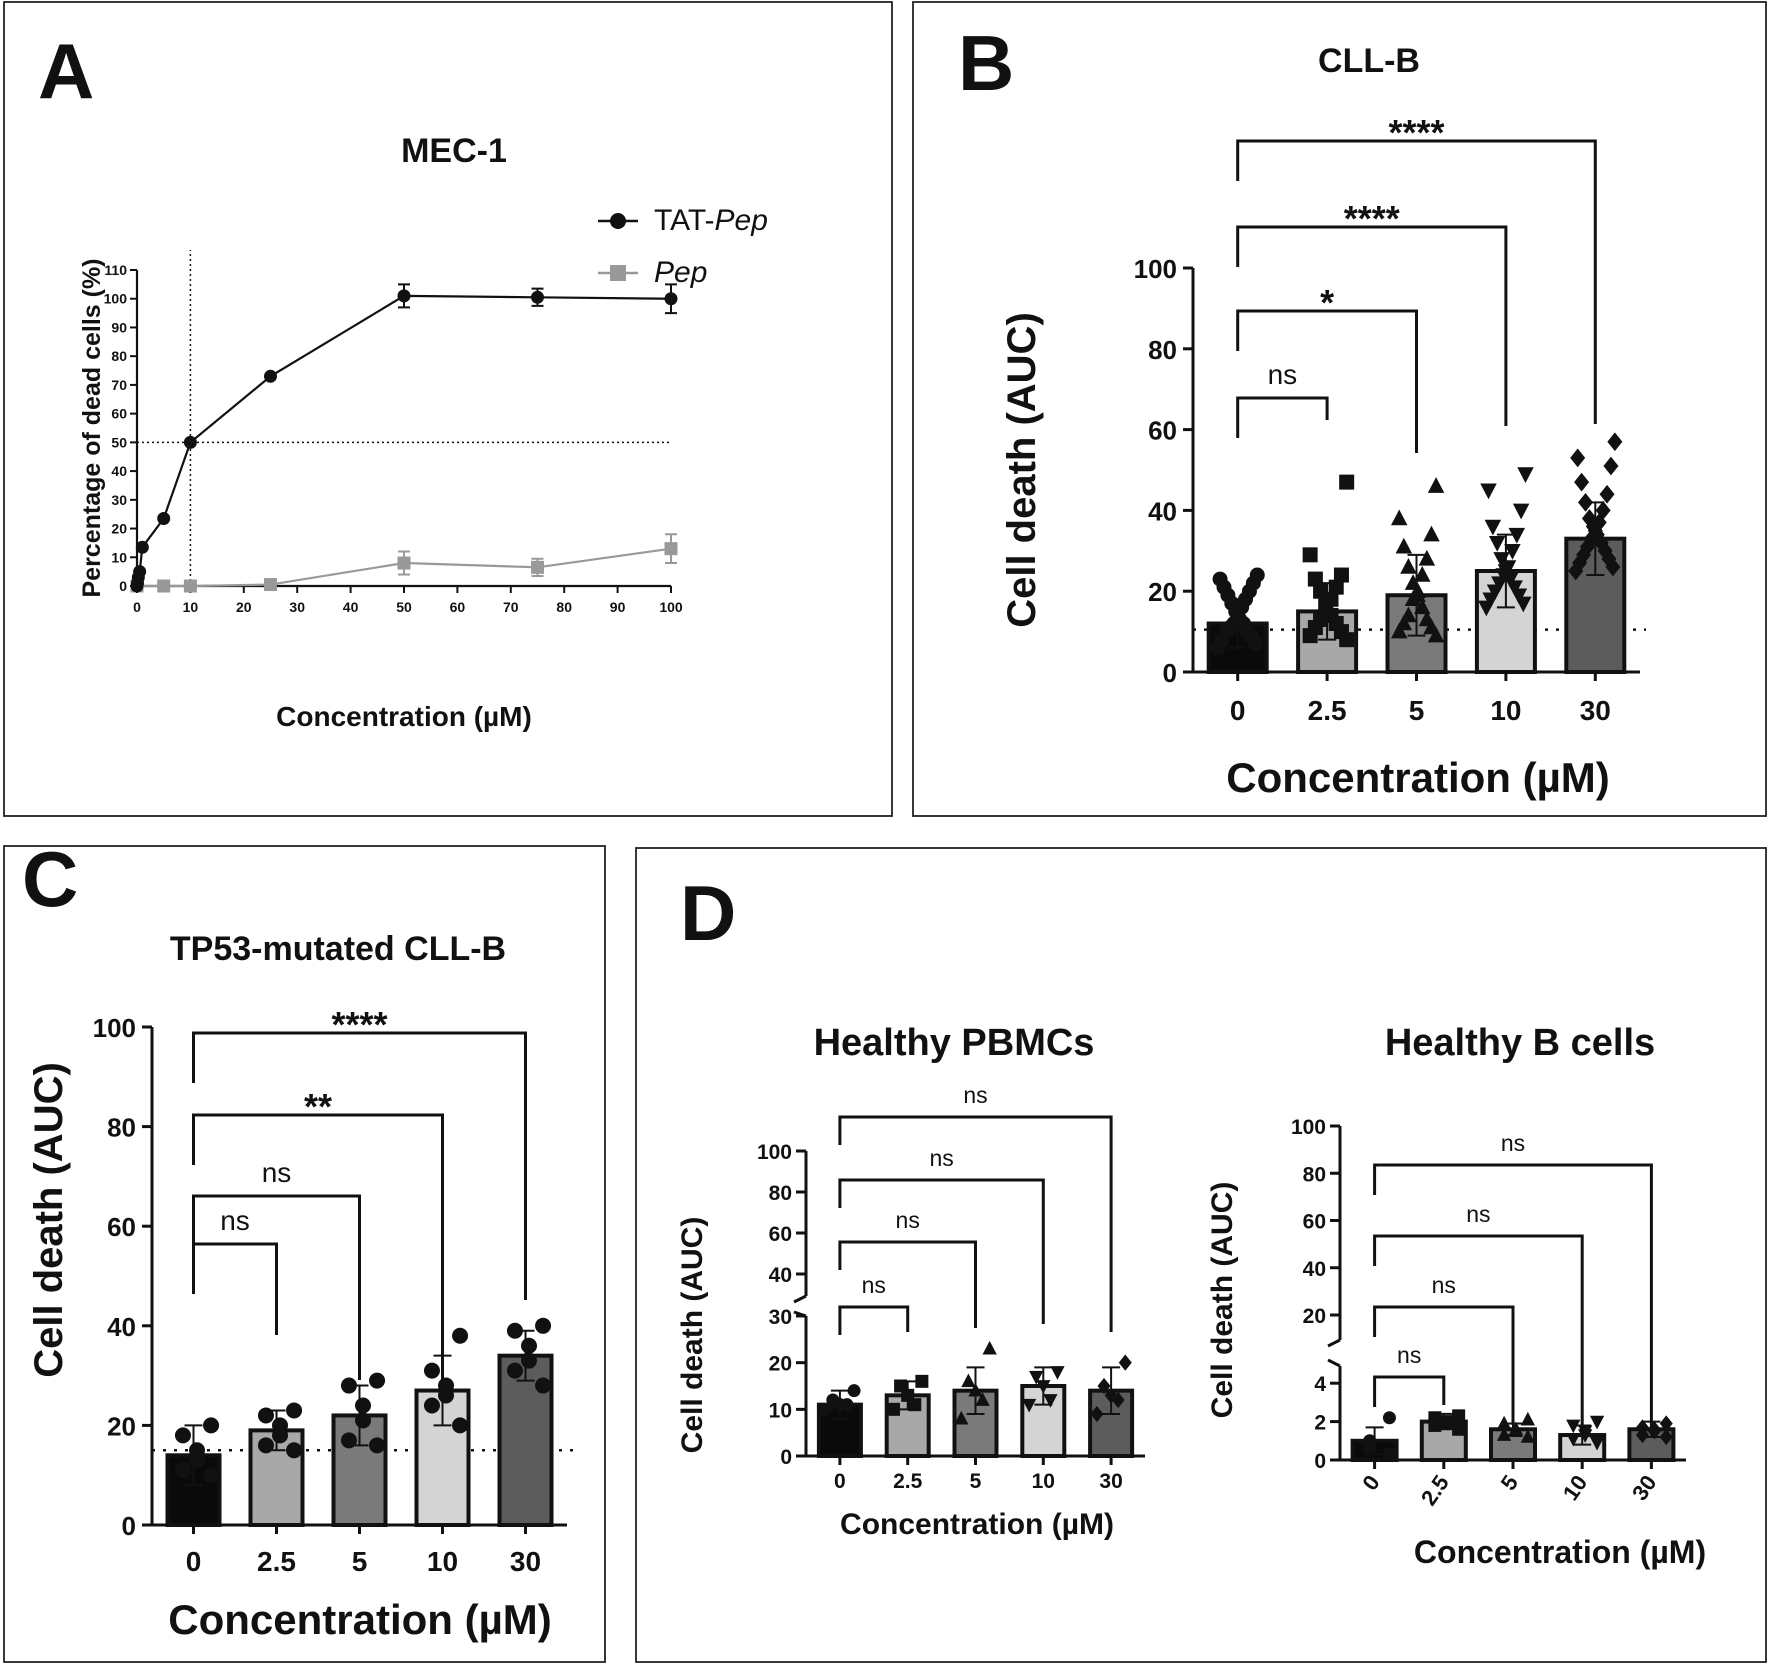  I want to click on x-tick-label-D1: 2.5, so click(908, 1481).